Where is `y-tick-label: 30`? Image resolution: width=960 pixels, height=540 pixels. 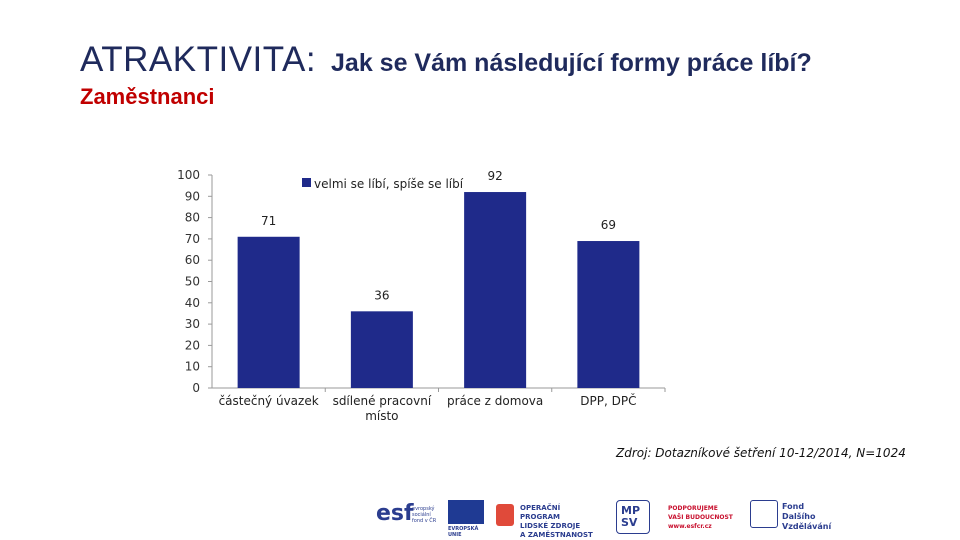
y-tick-label: 30 is located at coordinates (192, 324).